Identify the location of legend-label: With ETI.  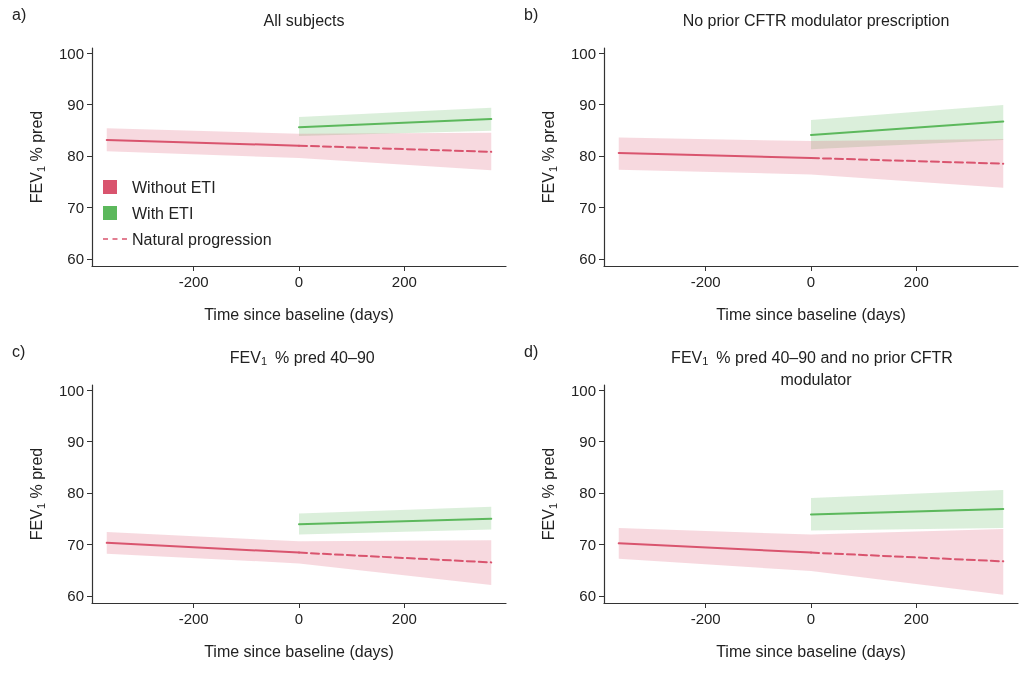
(163, 213).